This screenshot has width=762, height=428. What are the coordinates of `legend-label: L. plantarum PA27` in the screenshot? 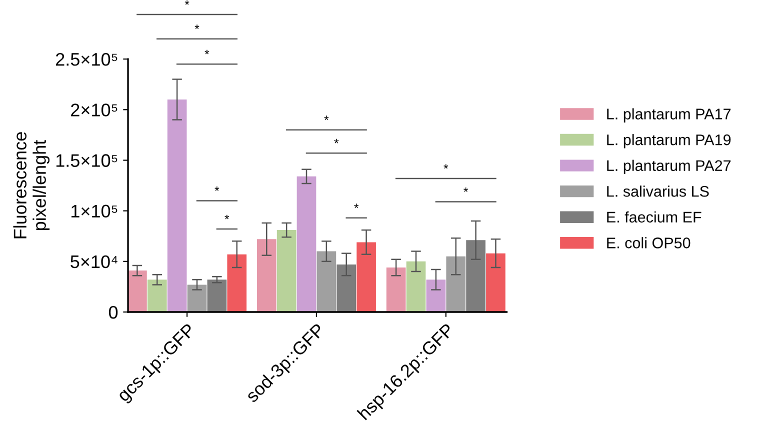 It's located at (669, 167).